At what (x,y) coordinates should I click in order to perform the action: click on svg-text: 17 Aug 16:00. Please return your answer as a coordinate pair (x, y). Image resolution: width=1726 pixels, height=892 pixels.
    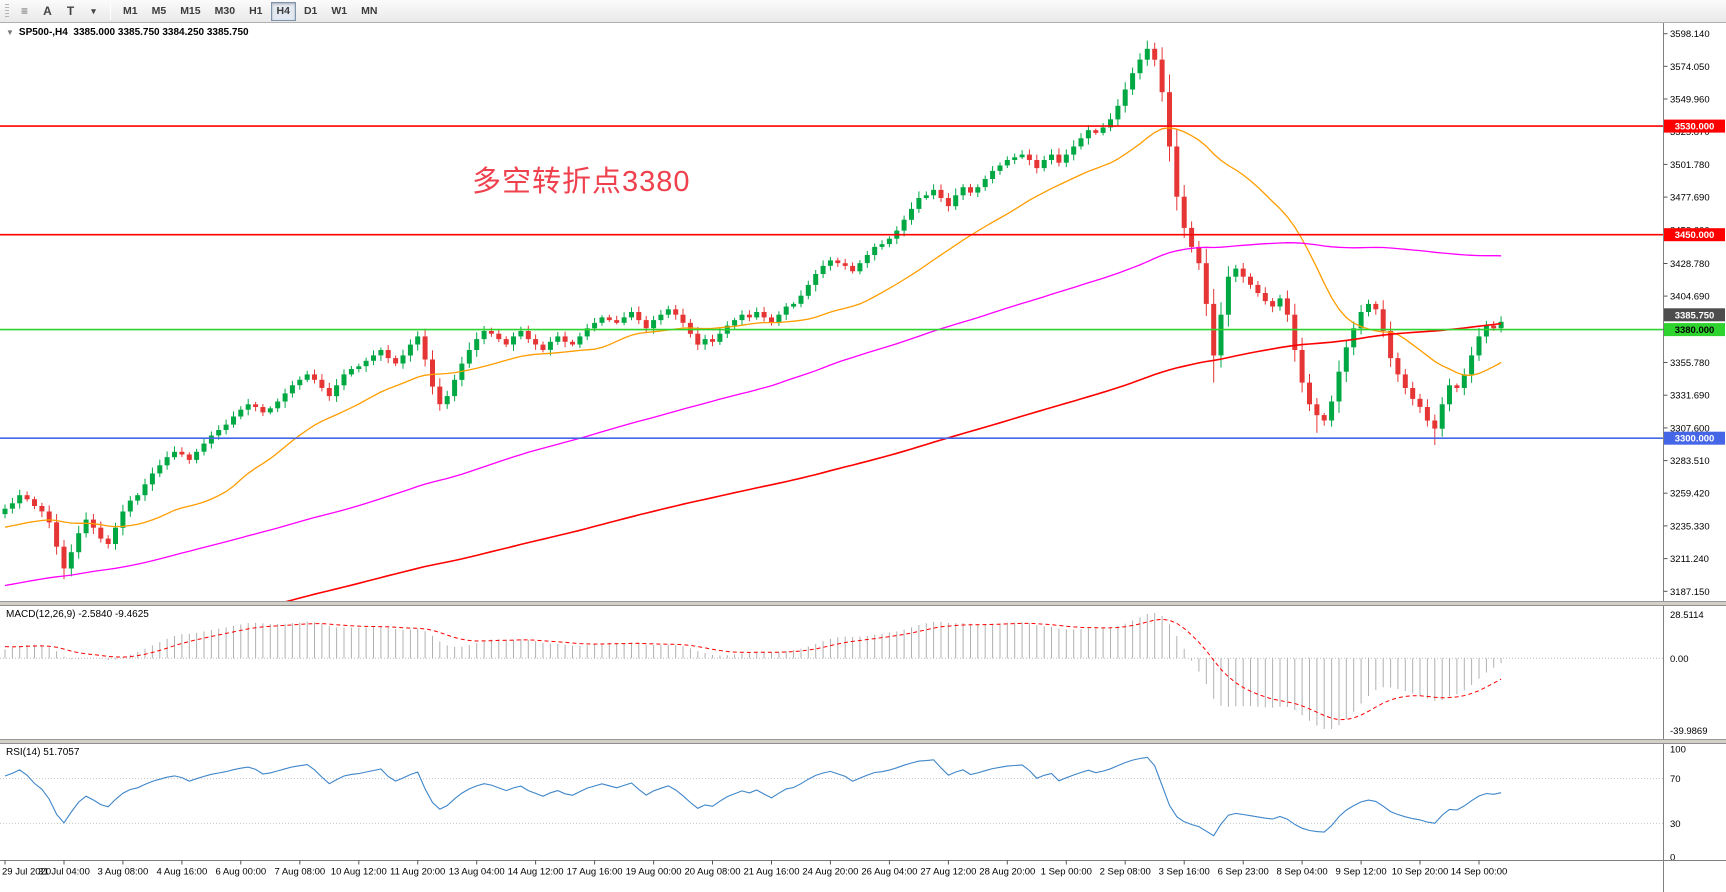
    Looking at the image, I should click on (595, 872).